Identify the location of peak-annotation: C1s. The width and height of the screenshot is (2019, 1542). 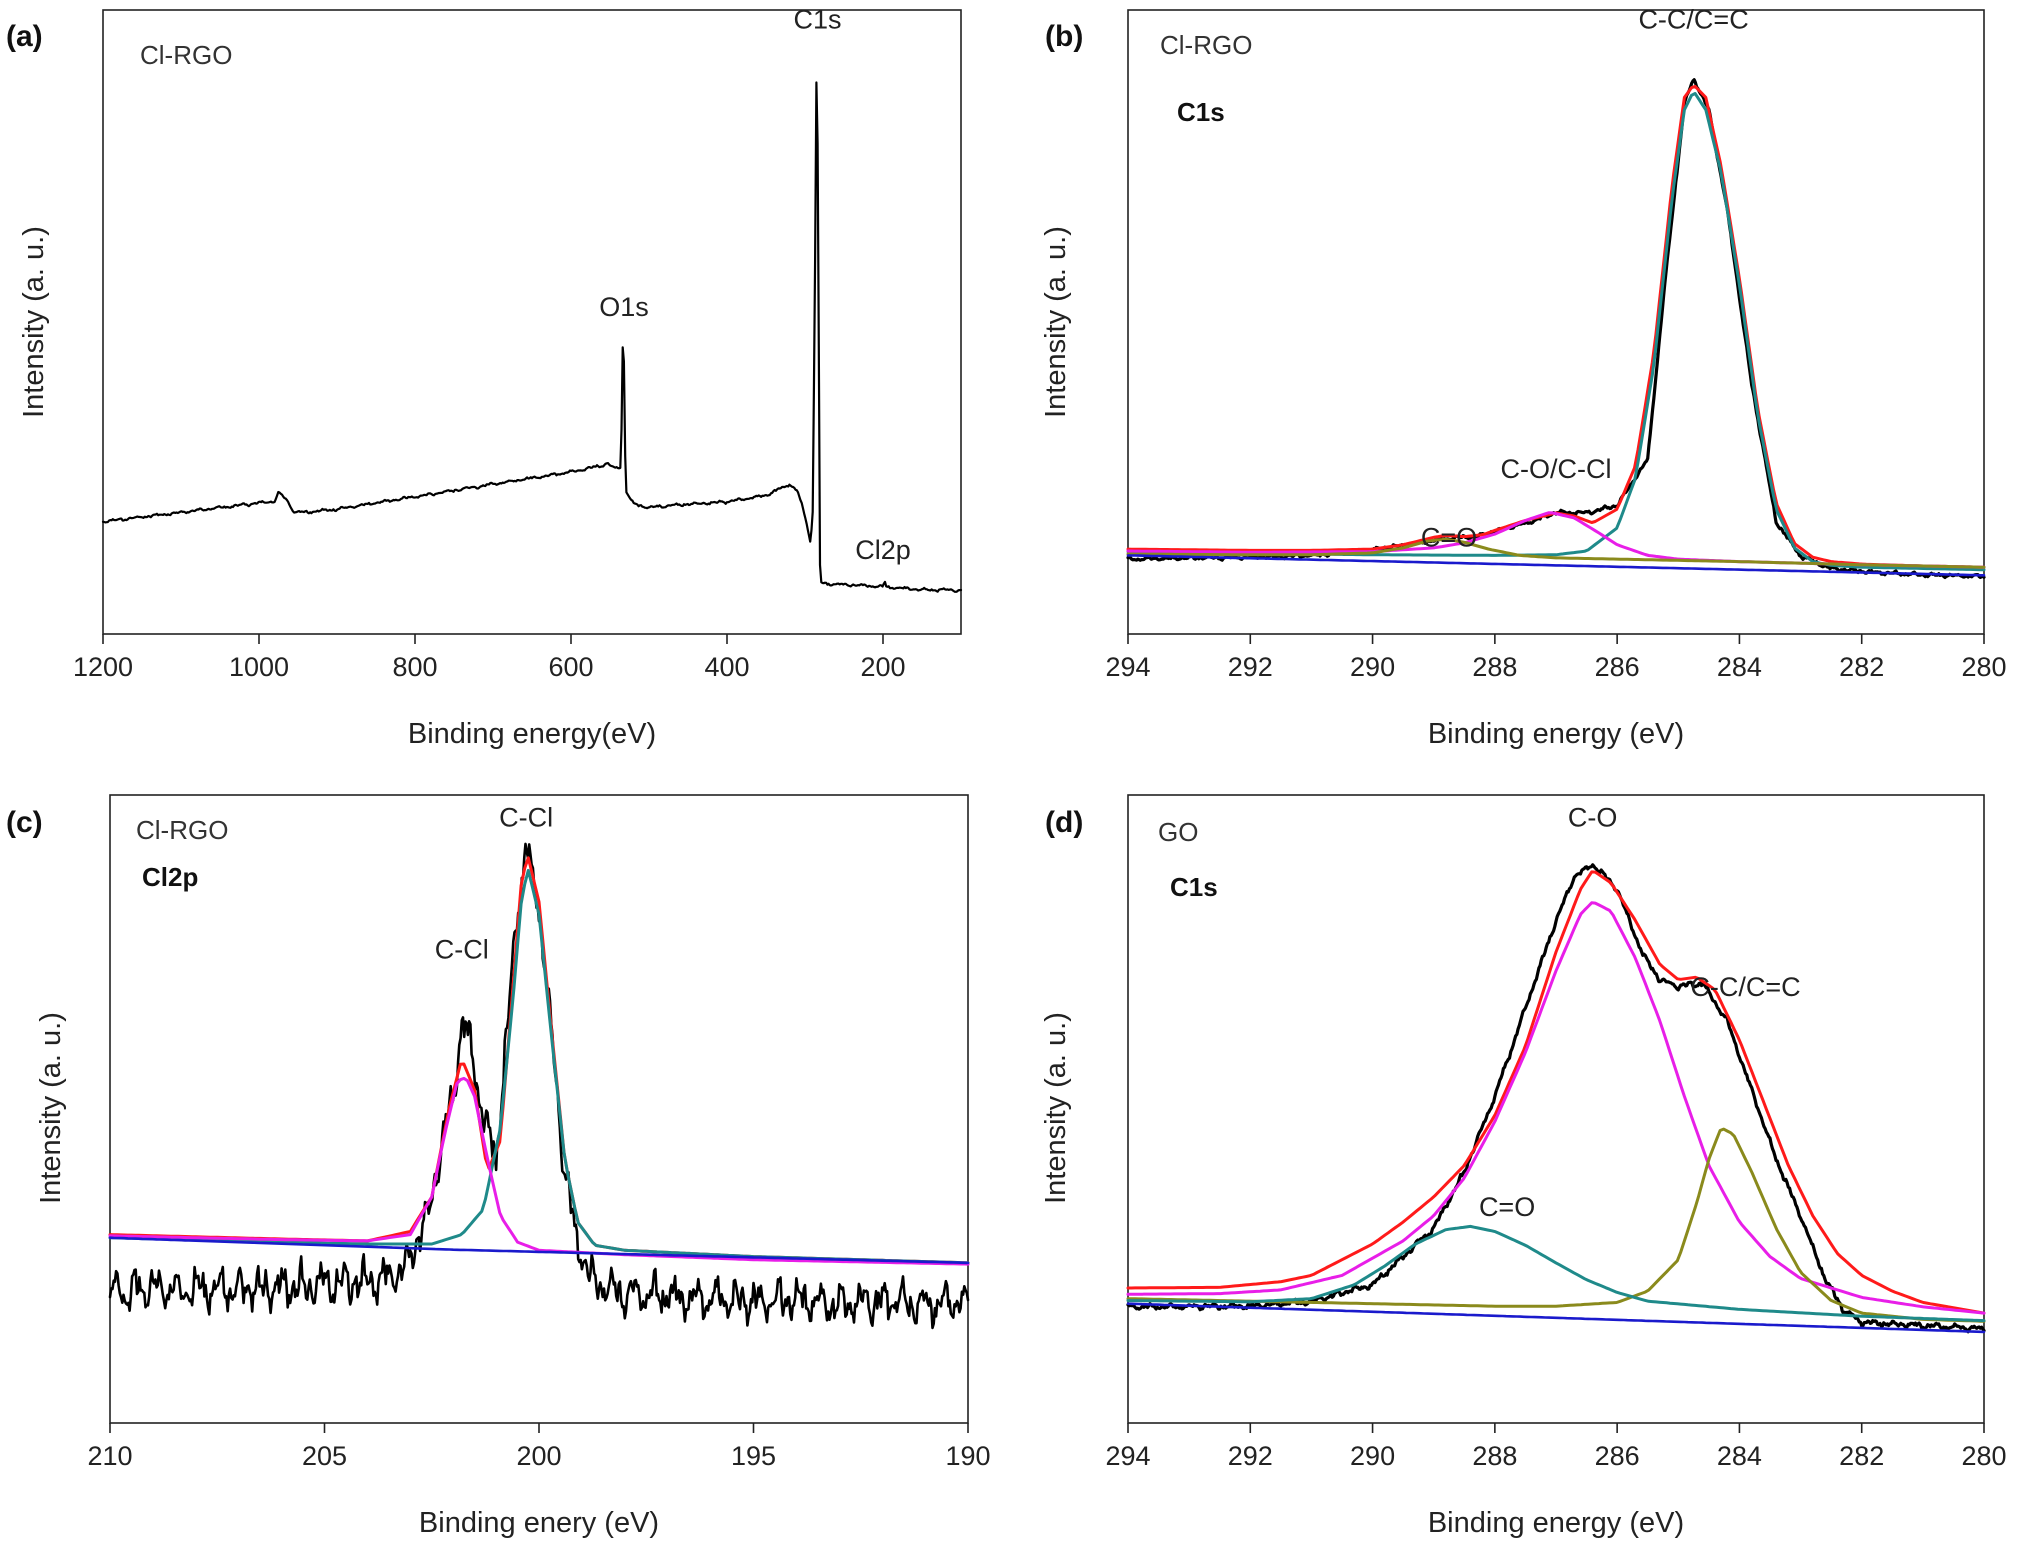
(817, 20).